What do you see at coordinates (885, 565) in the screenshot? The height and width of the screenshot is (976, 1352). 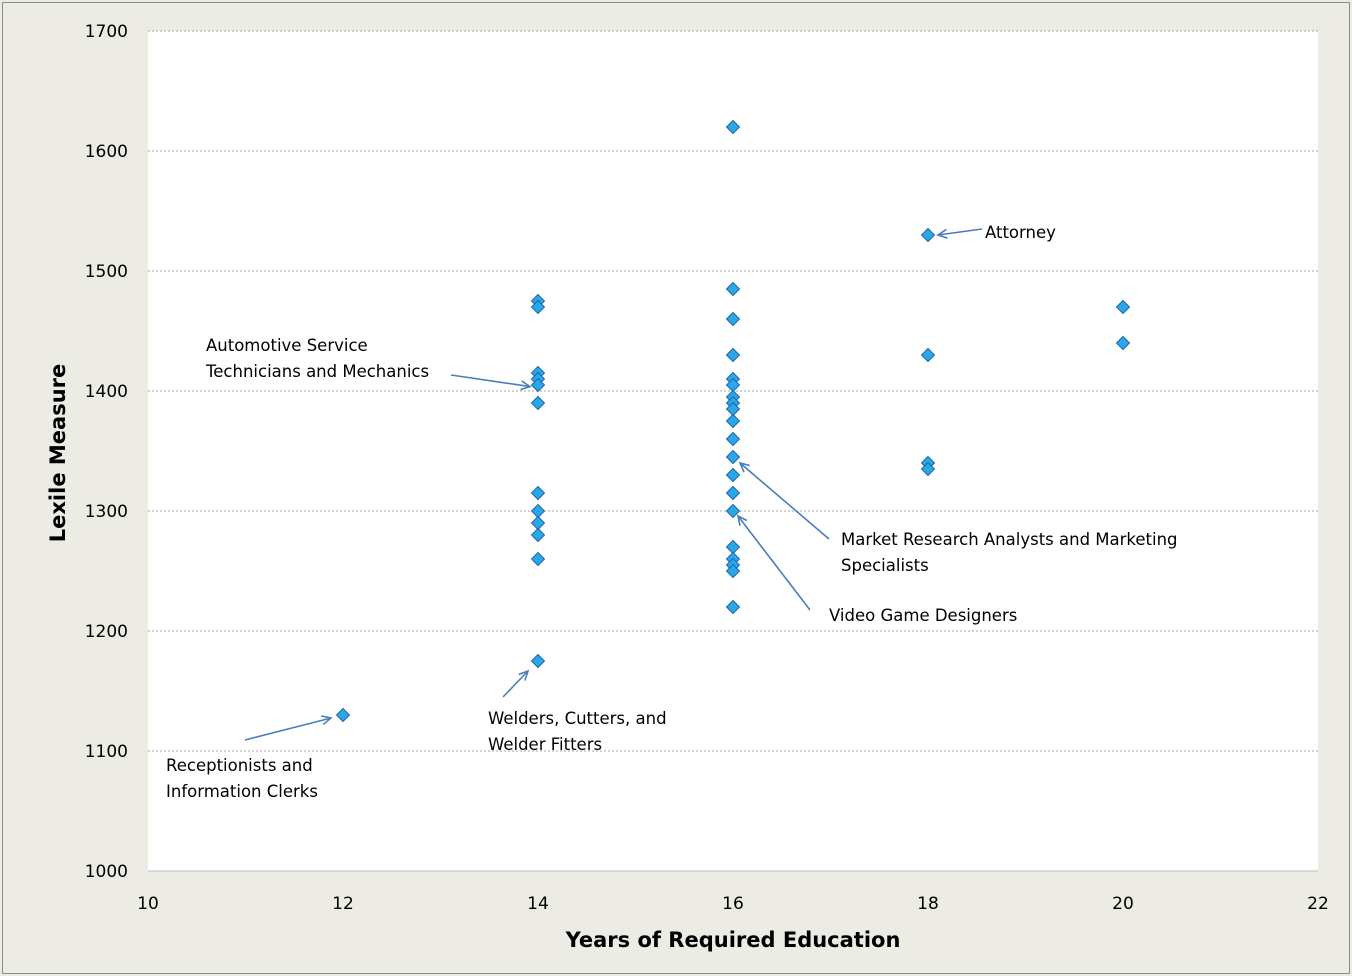 I see `annotation-label: Specialists` at bounding box center [885, 565].